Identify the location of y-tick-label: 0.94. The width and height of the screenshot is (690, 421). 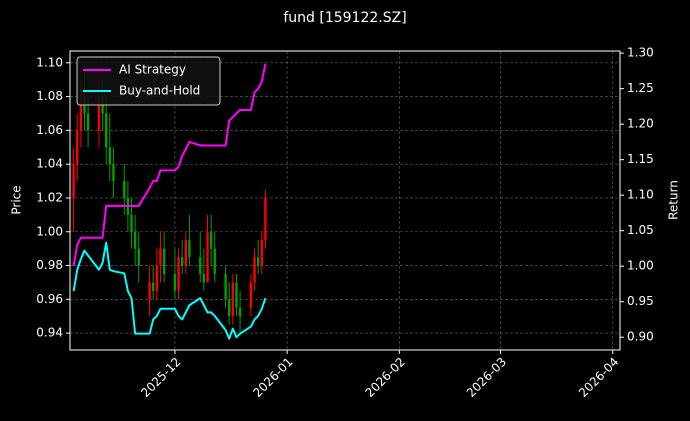
(49, 333).